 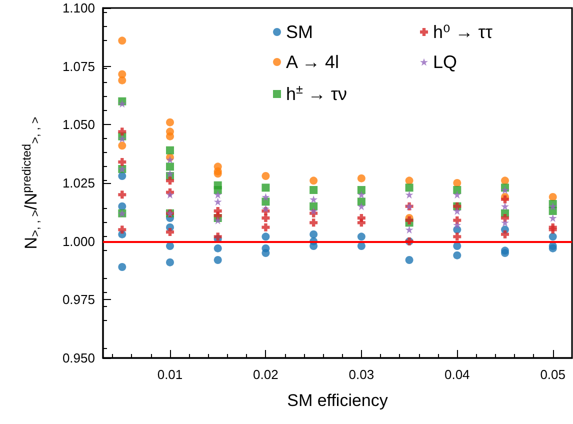 I want to click on legend-label: h± → τν, so click(x=317, y=93).